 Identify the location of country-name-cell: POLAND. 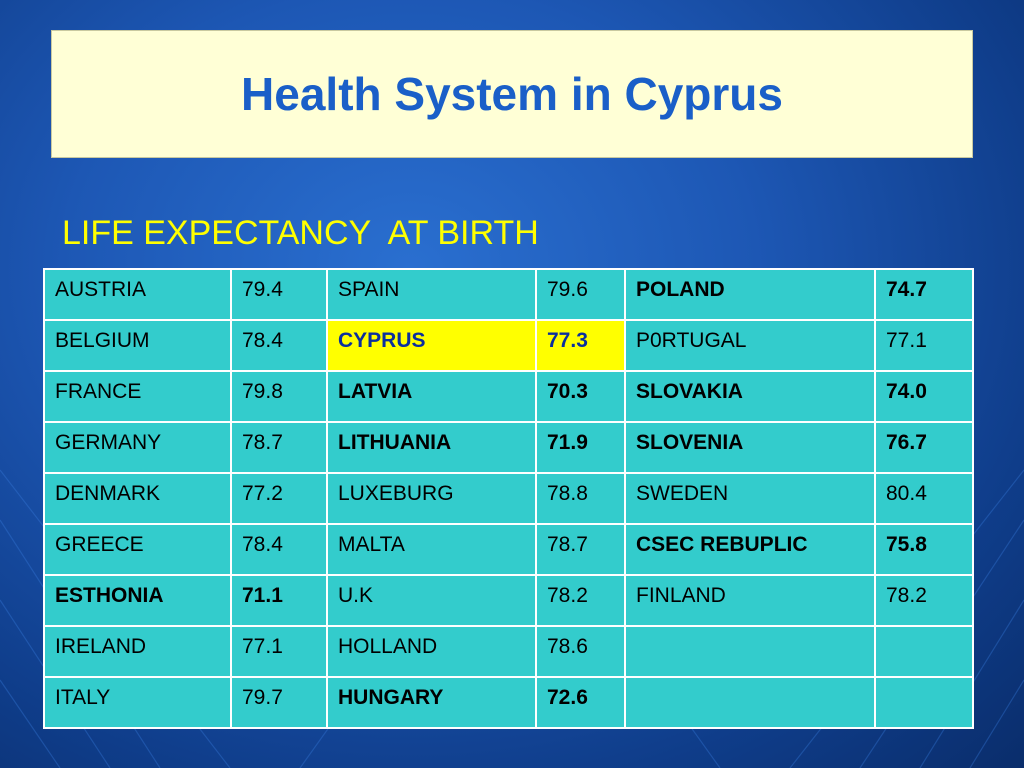
(750, 294).